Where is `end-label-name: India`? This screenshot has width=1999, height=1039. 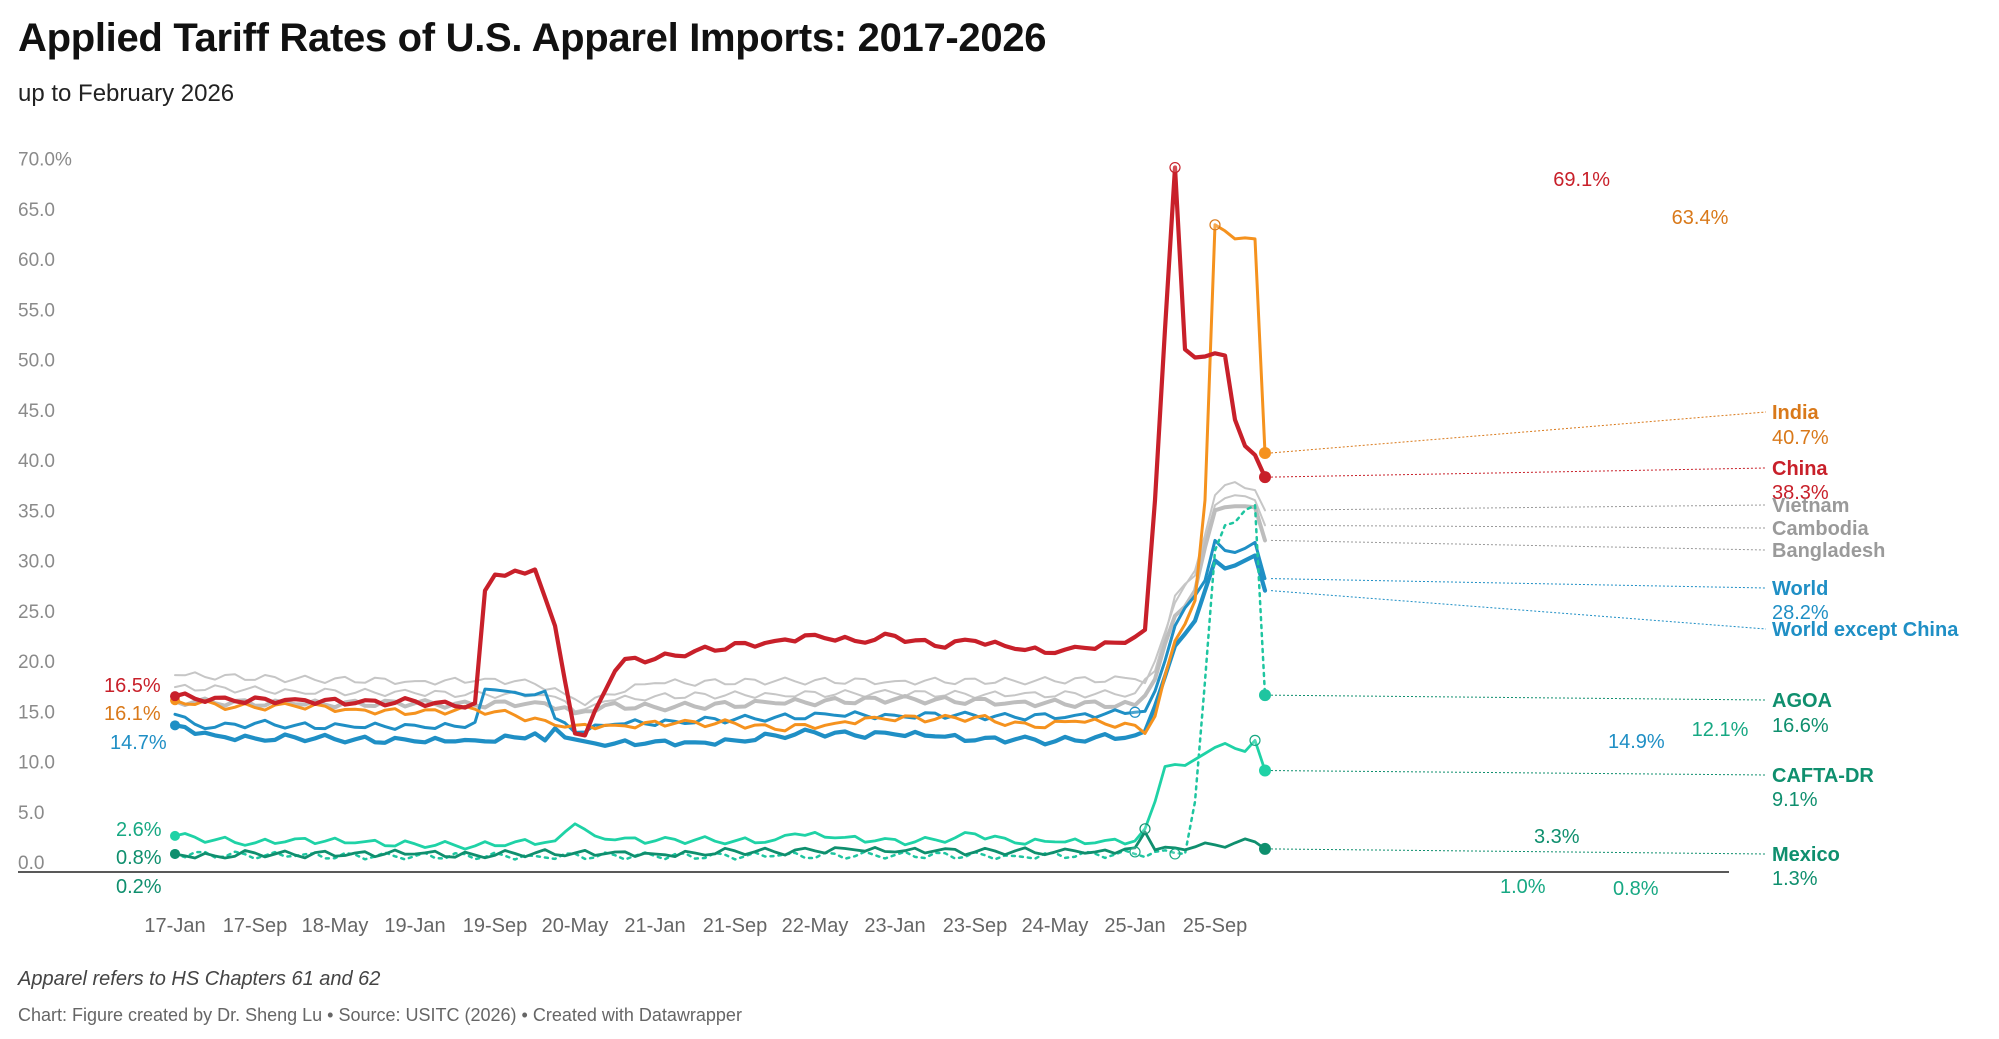 end-label-name: India is located at coordinates (1796, 413).